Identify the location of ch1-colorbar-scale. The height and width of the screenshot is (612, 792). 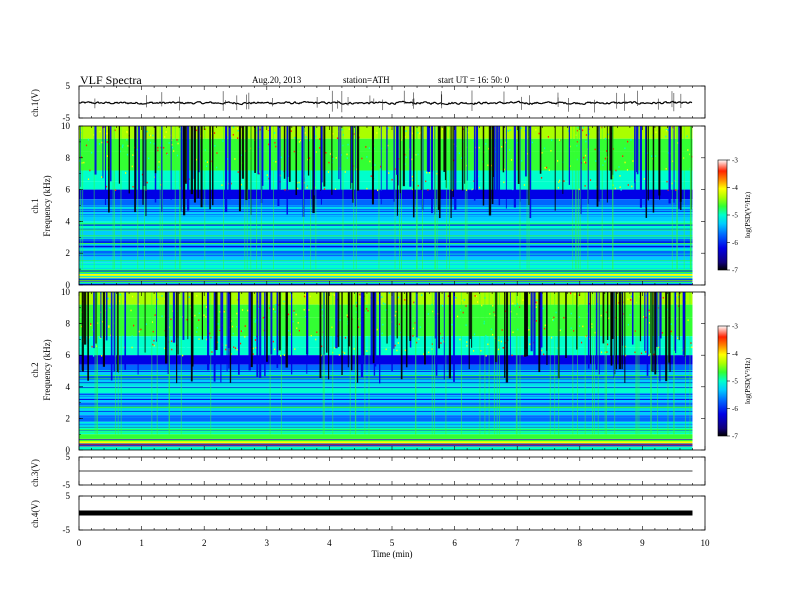
(722, 215).